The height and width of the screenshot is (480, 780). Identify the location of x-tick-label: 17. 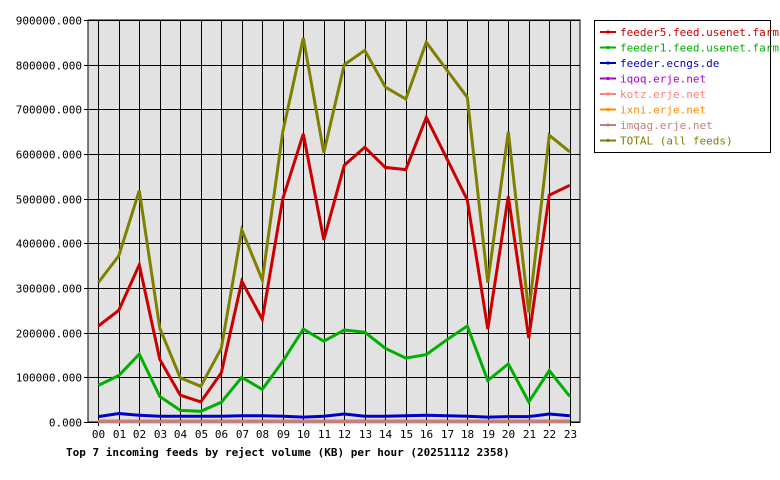
(447, 434).